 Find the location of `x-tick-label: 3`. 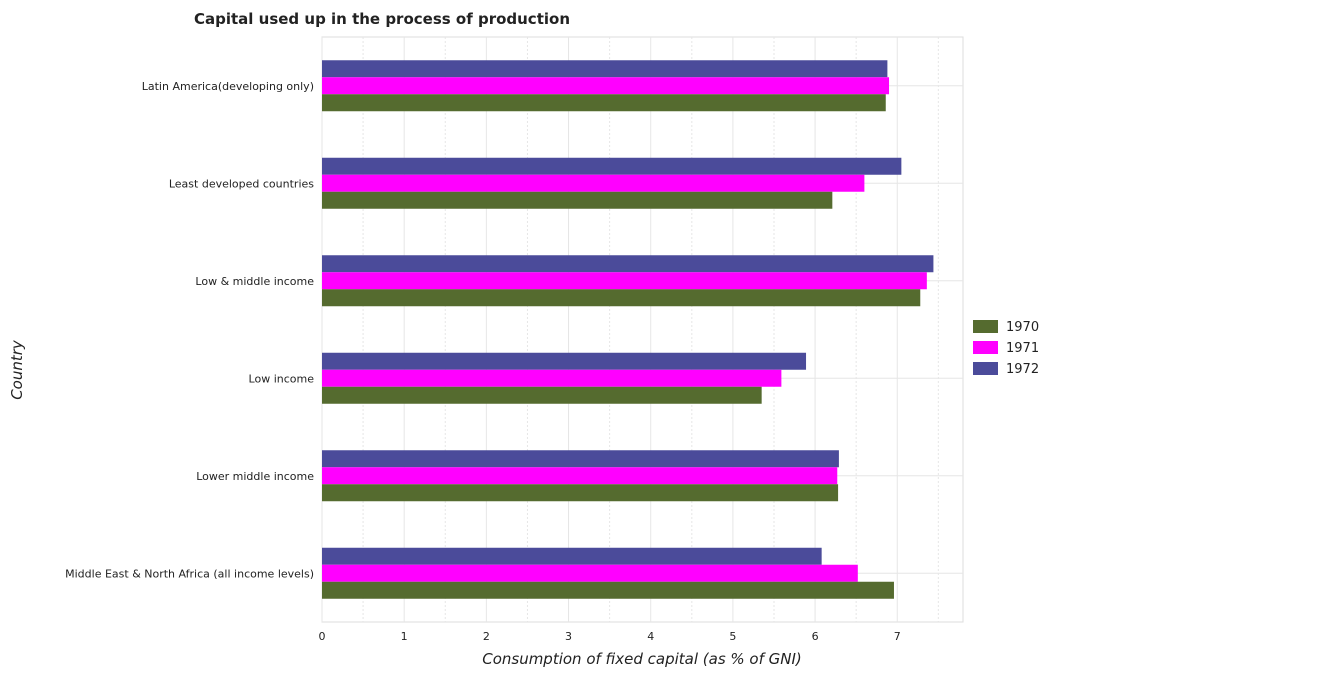

x-tick-label: 3 is located at coordinates (568, 636).